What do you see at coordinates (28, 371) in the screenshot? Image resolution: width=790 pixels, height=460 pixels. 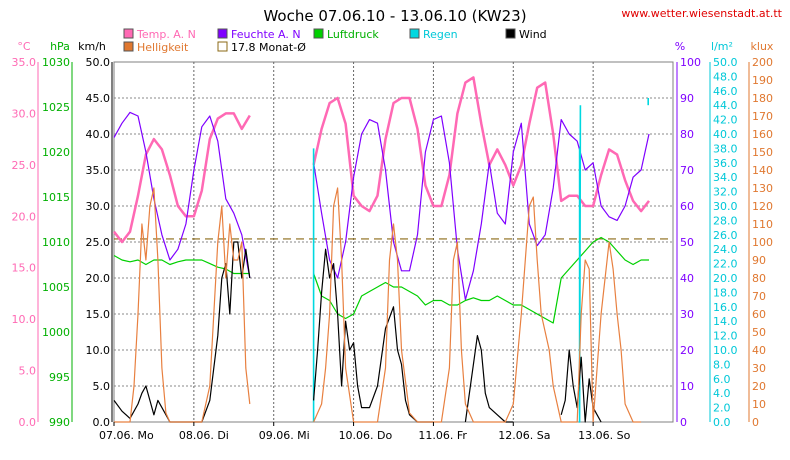 I see `temp-tick-label: 5.0` at bounding box center [28, 371].